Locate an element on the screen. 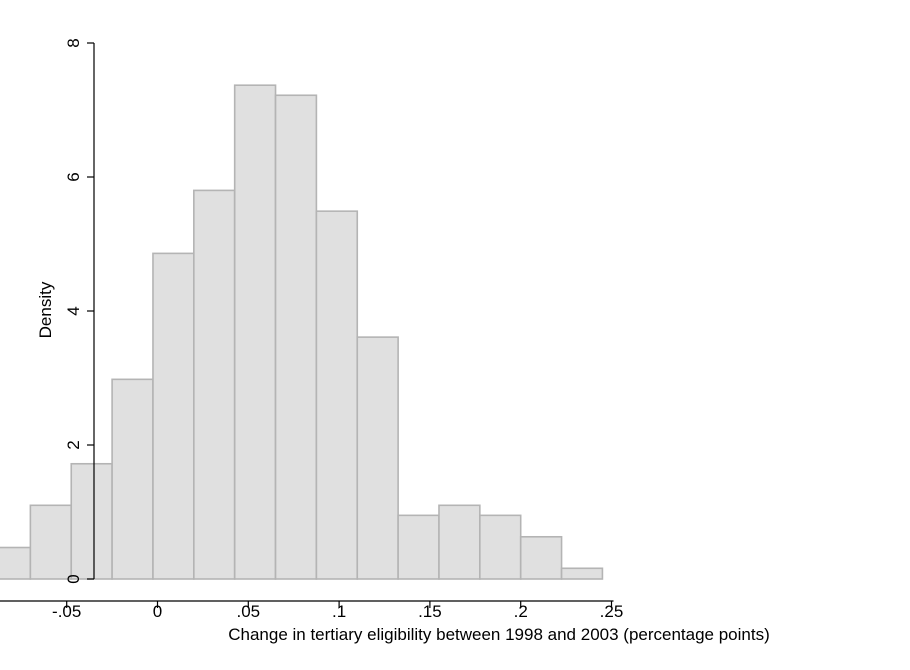 The height and width of the screenshot is (670, 910). y-tick-label: 8 is located at coordinates (73, 42).